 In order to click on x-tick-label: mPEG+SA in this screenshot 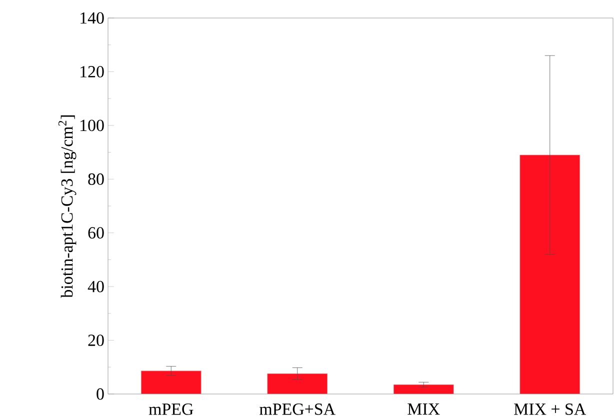, I will do `click(298, 409)`.